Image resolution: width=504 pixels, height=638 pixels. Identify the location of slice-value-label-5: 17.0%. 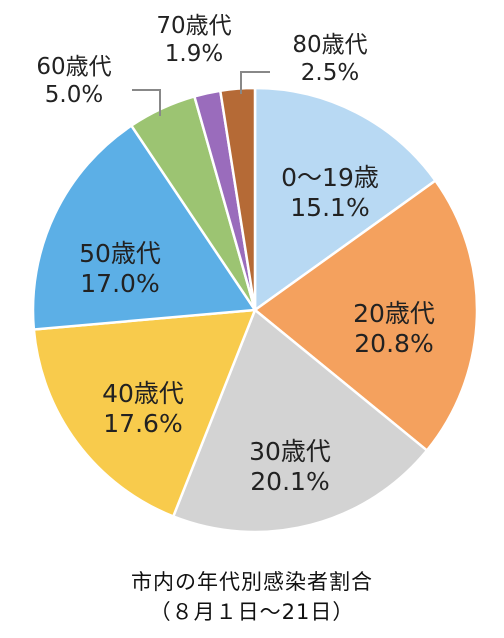
(119, 283).